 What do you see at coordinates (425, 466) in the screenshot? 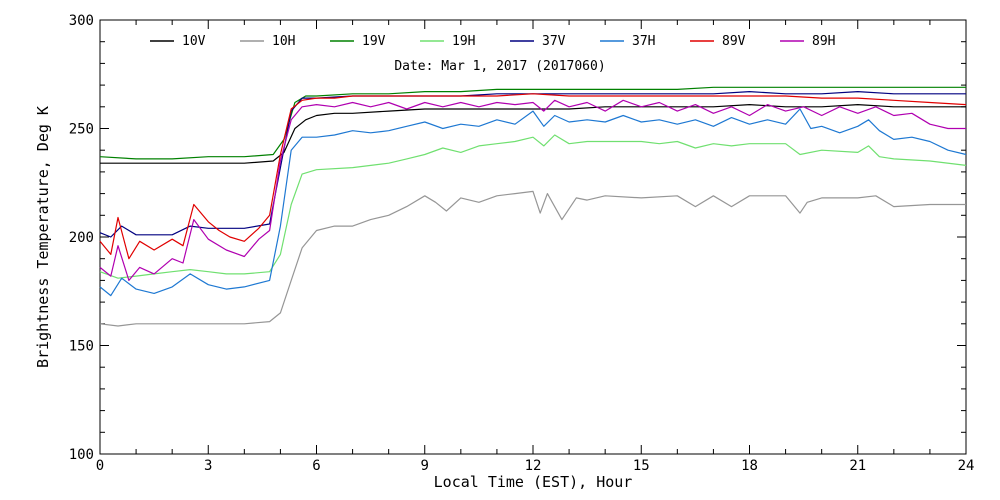
I see `x-tick-label: 9` at bounding box center [425, 466].